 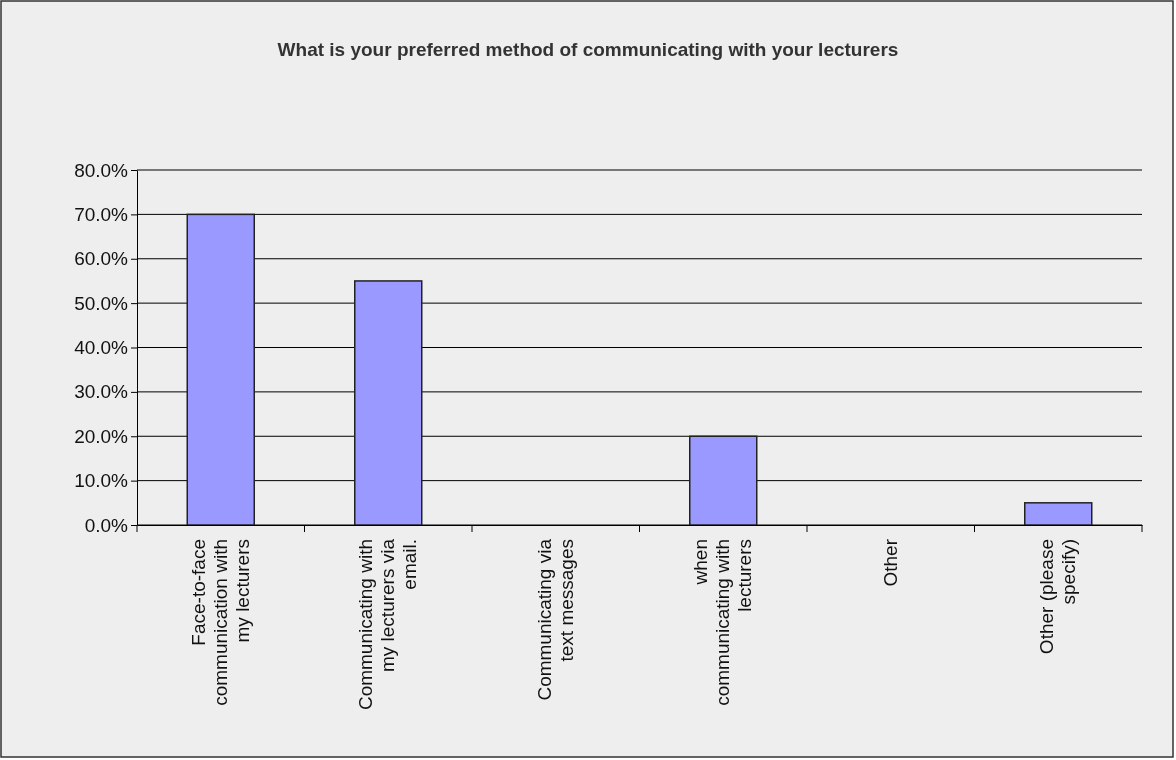 I want to click on x-tick-label: Communicating via text messages, so click(x=555, y=619).